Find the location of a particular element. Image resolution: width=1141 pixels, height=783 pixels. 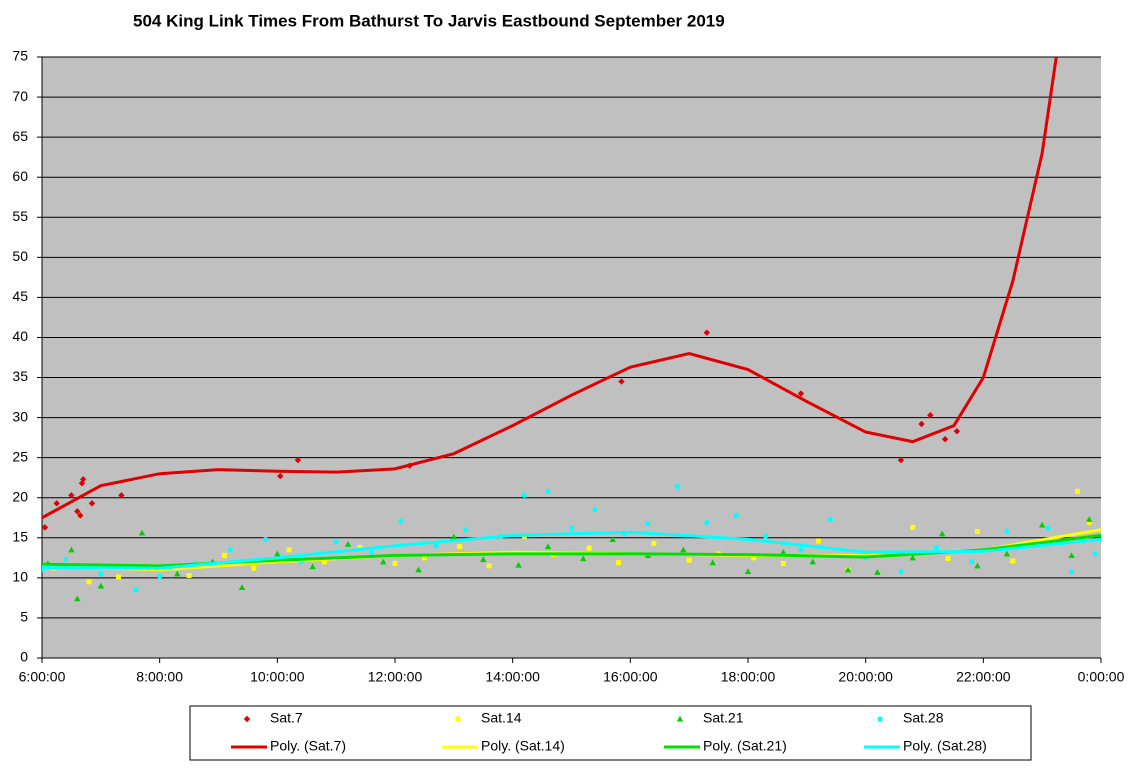

y-tick-label: 60 is located at coordinates (20, 176).